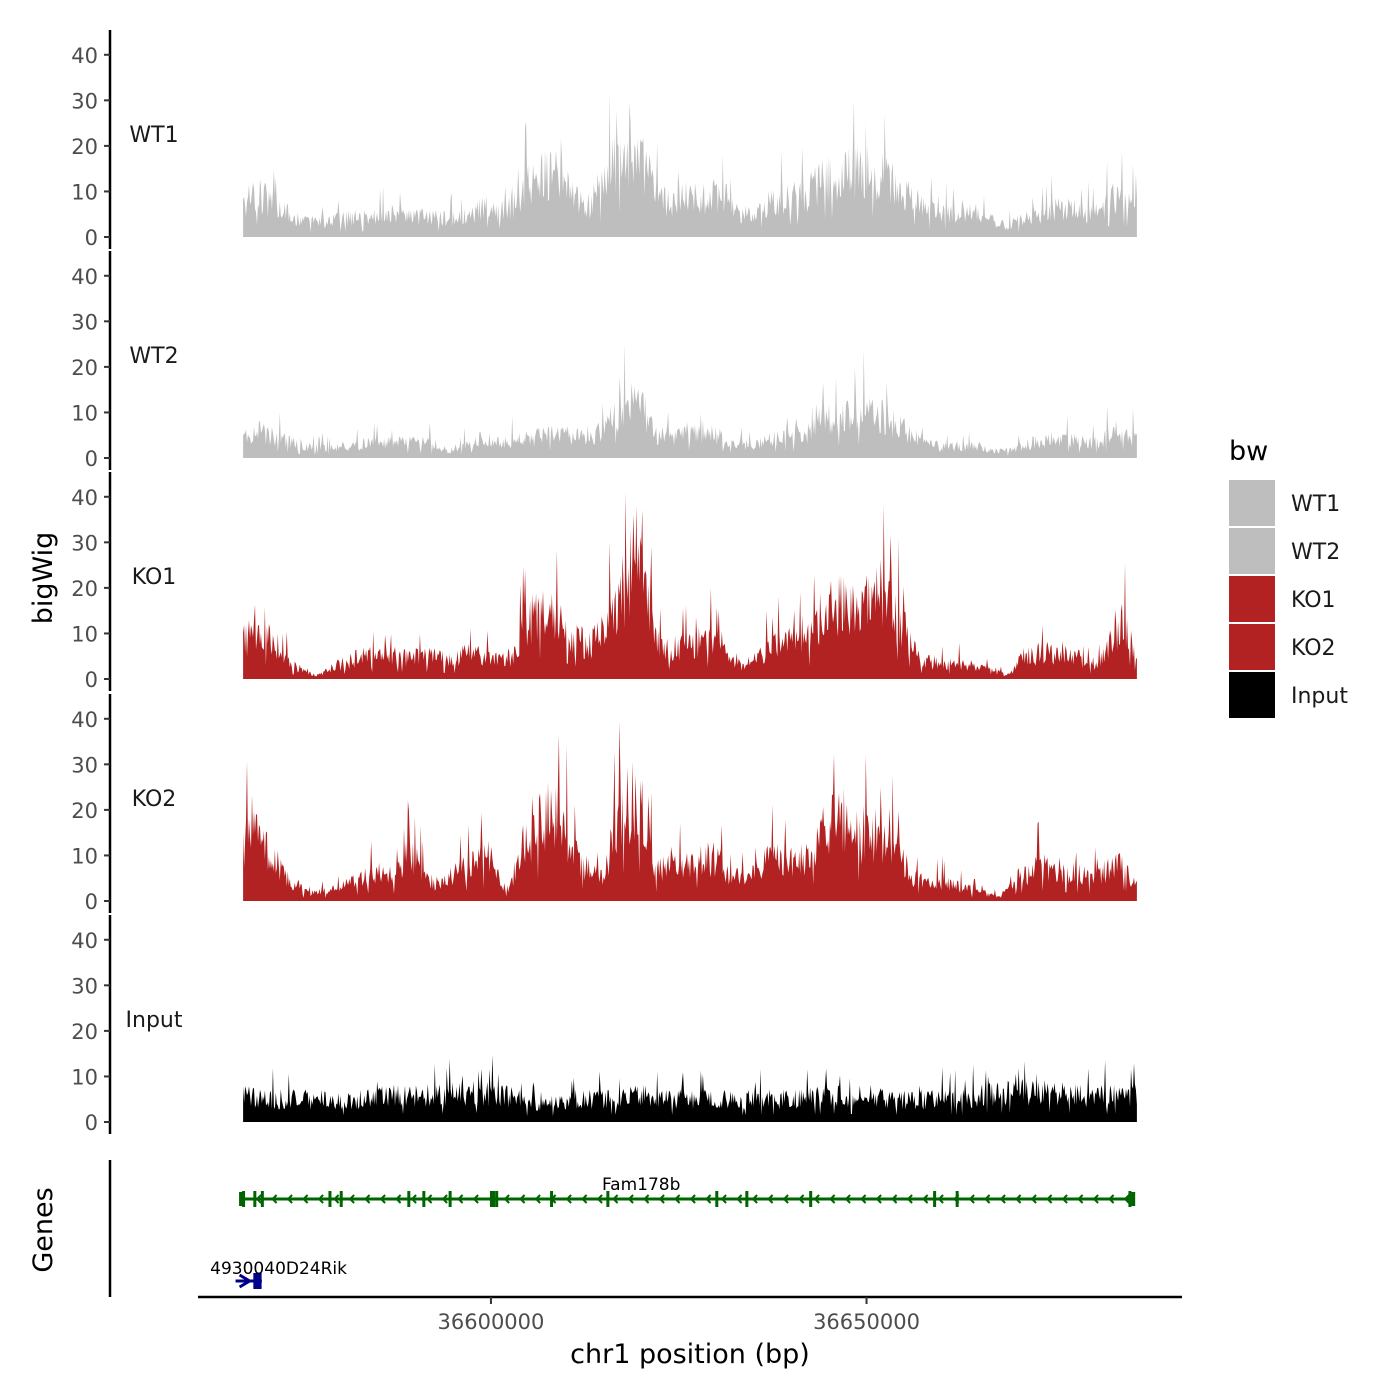  What do you see at coordinates (153, 356) in the screenshot?
I see `track-label-wt2: WT2` at bounding box center [153, 356].